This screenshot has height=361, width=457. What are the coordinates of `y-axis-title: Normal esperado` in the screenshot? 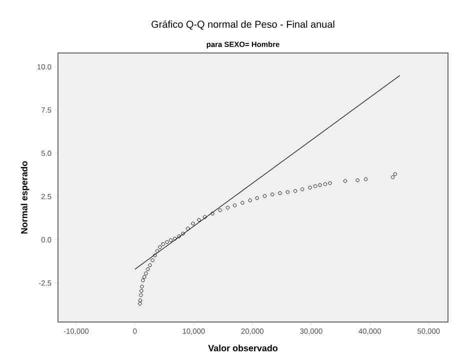 It's located at (25, 197).